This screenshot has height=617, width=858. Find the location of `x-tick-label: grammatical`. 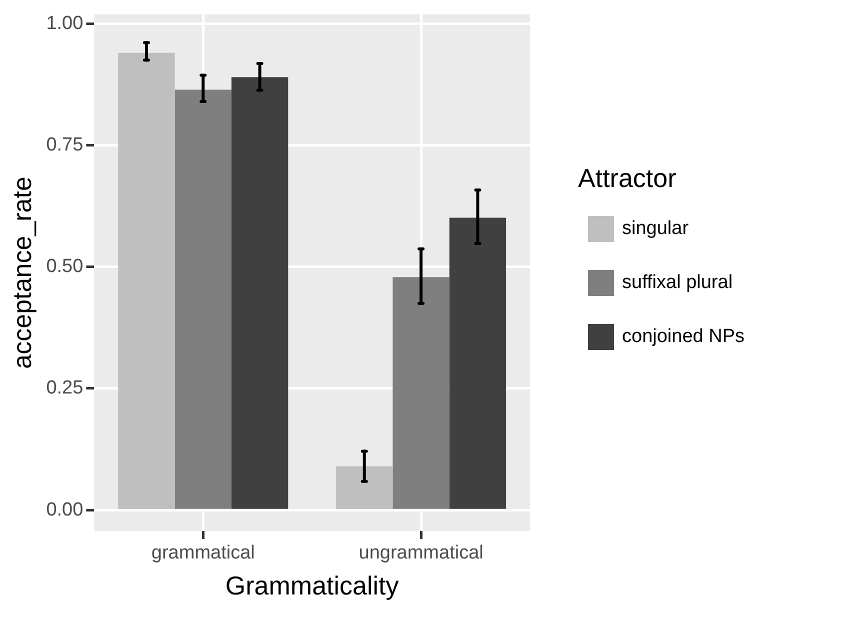

x-tick-label: grammatical is located at coordinates (203, 553).